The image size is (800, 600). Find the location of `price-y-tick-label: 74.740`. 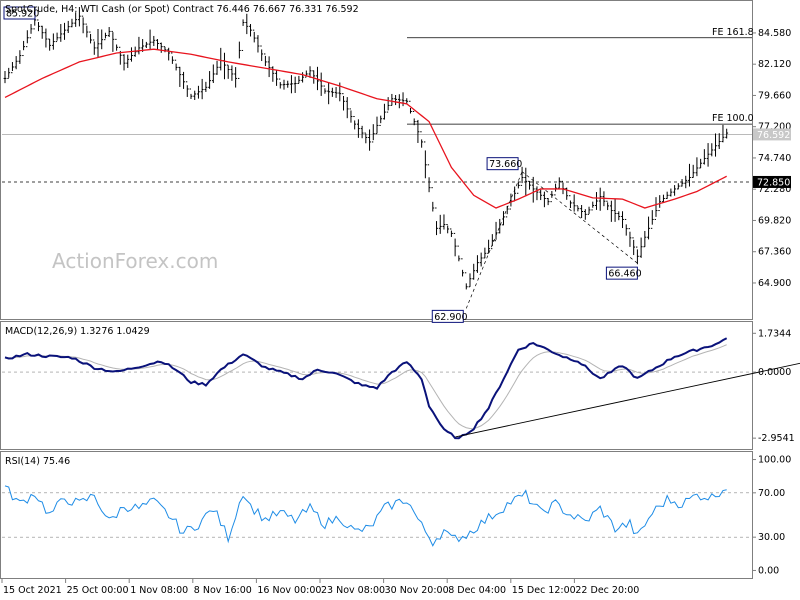

price-y-tick-label: 74.740 is located at coordinates (774, 158).